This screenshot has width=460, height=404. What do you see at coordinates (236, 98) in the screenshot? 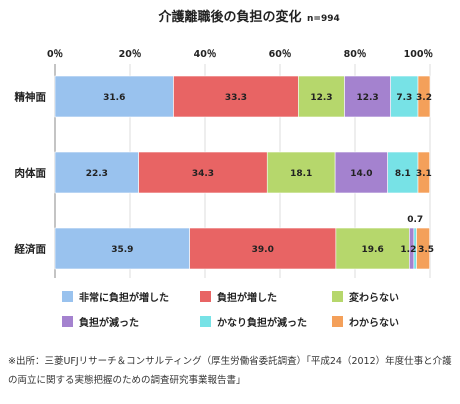
I see `data-label: 33.3` at bounding box center [236, 98].